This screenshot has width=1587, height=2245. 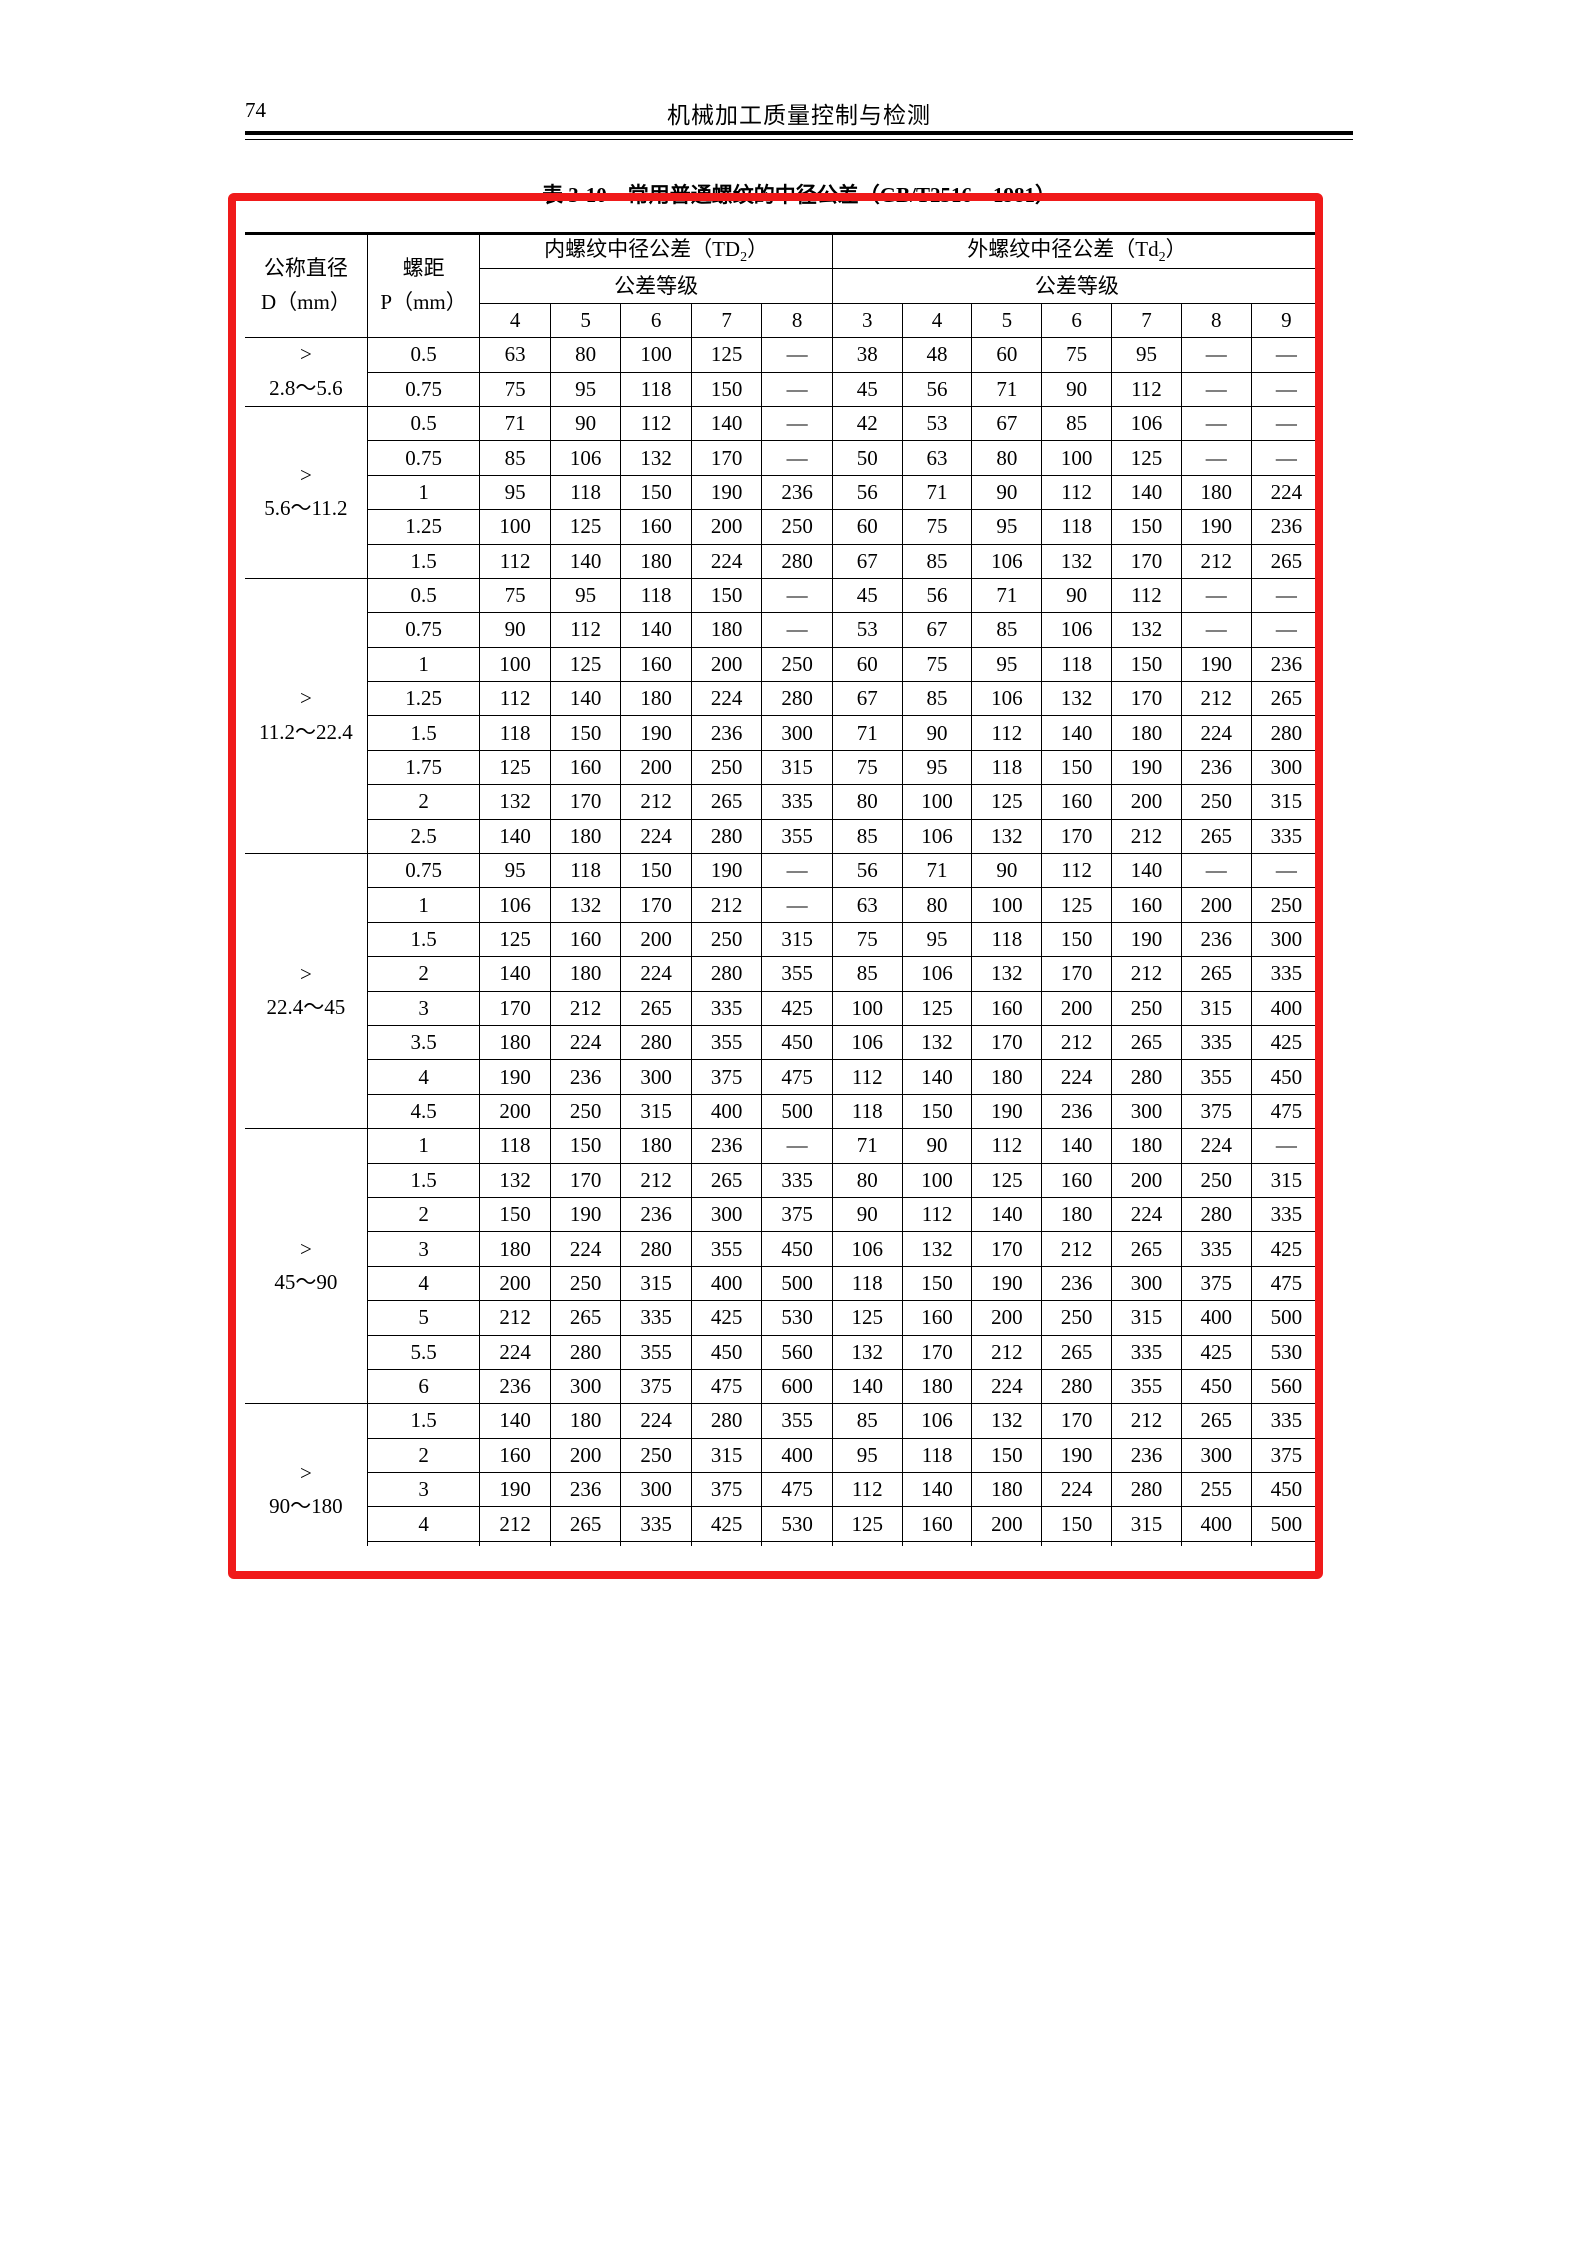 I want to click on grade-header-cell: 3, so click(x=867, y=321).